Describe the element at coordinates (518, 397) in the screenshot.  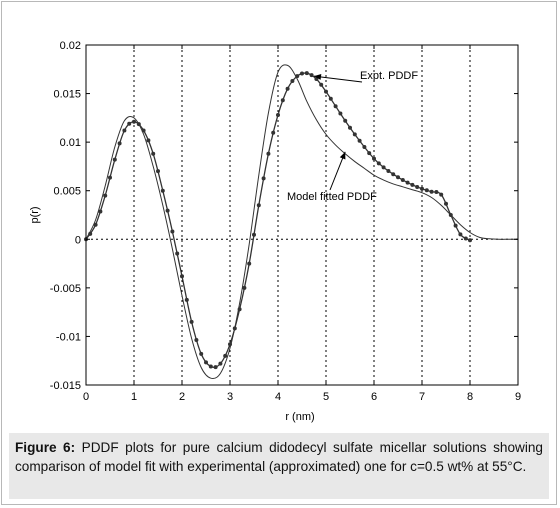
I see `x-tick-label-9: 9` at that location.